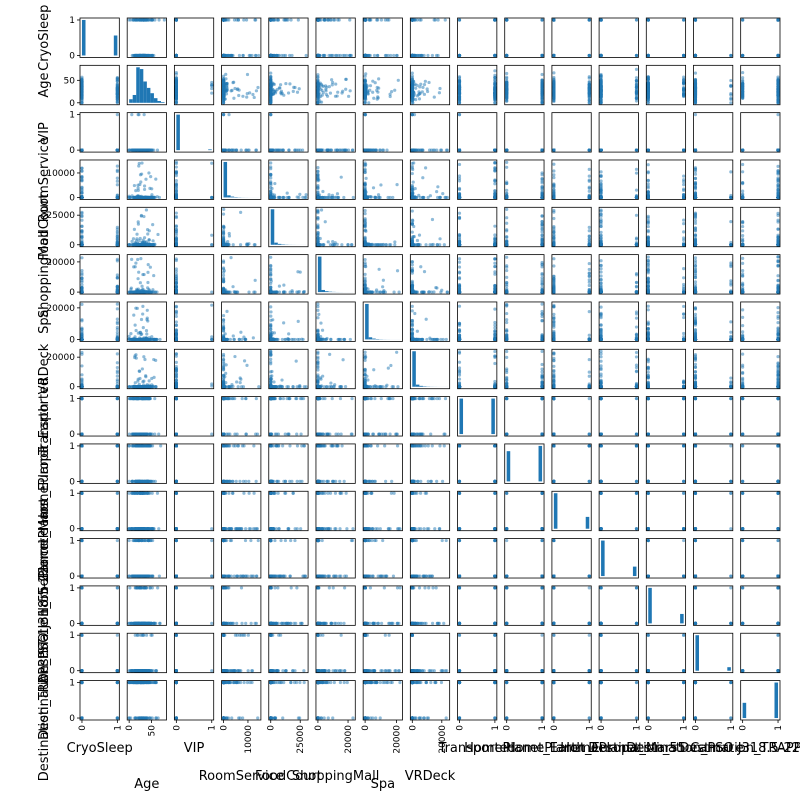 The width and height of the screenshot is (800, 800). Describe the element at coordinates (618, 85) in the screenshot. I see `panel-age-vs-homeplanet-mars` at that location.